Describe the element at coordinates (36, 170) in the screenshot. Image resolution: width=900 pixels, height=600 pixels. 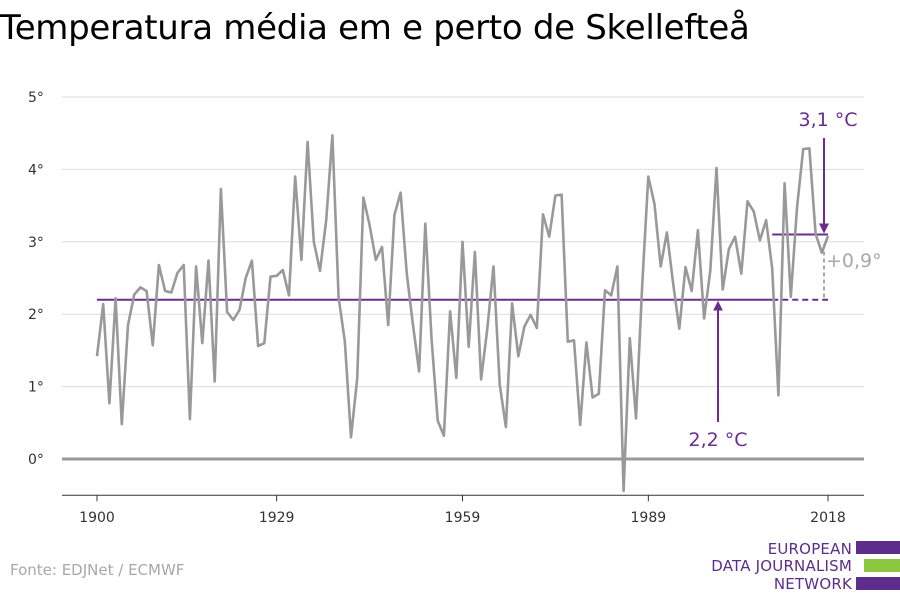
I see `y-tick-label: 4°` at that location.